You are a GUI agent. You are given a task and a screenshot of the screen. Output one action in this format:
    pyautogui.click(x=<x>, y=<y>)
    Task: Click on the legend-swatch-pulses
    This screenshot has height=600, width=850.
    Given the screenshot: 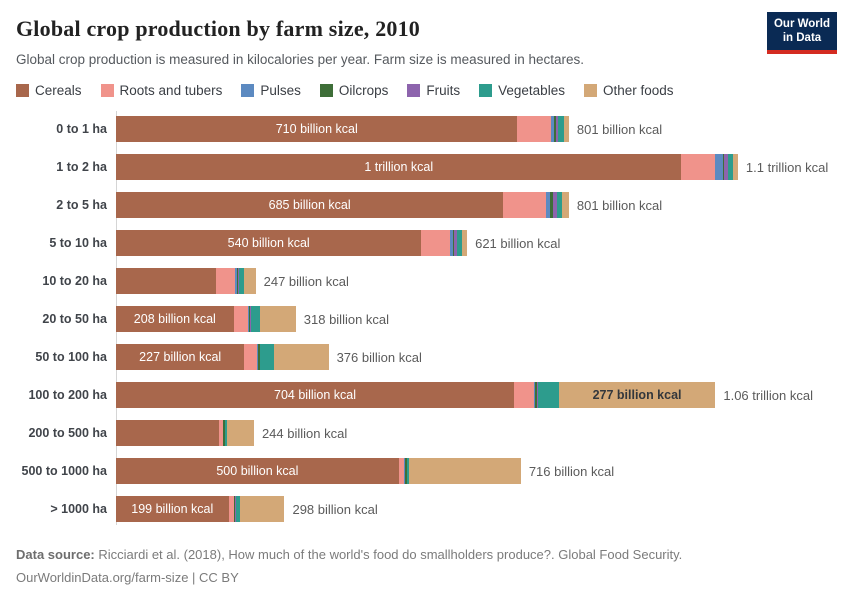 What is the action you would take?
    pyautogui.click(x=248, y=90)
    